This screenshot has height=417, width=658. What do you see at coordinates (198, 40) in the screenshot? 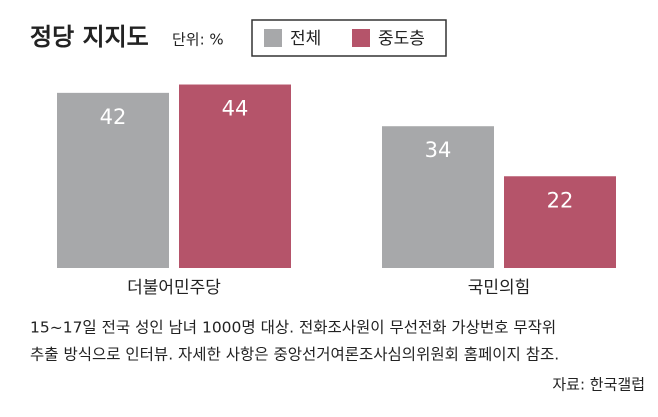
I see `chart-subtitle: 단위: %` at bounding box center [198, 40].